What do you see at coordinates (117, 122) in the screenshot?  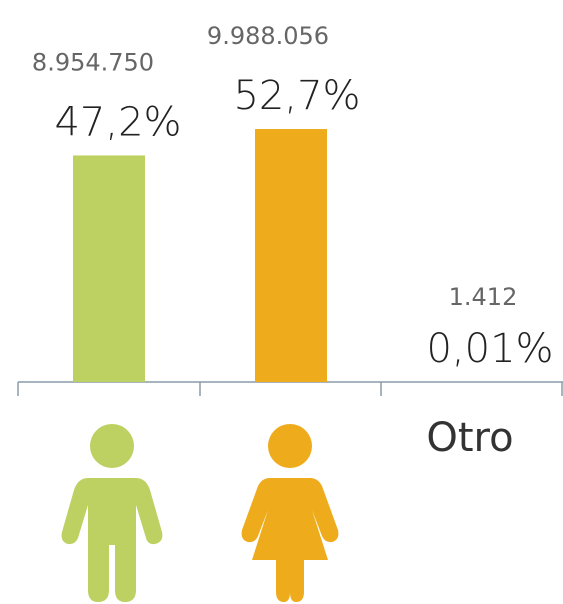 I see `value-label: 47,2%` at bounding box center [117, 122].